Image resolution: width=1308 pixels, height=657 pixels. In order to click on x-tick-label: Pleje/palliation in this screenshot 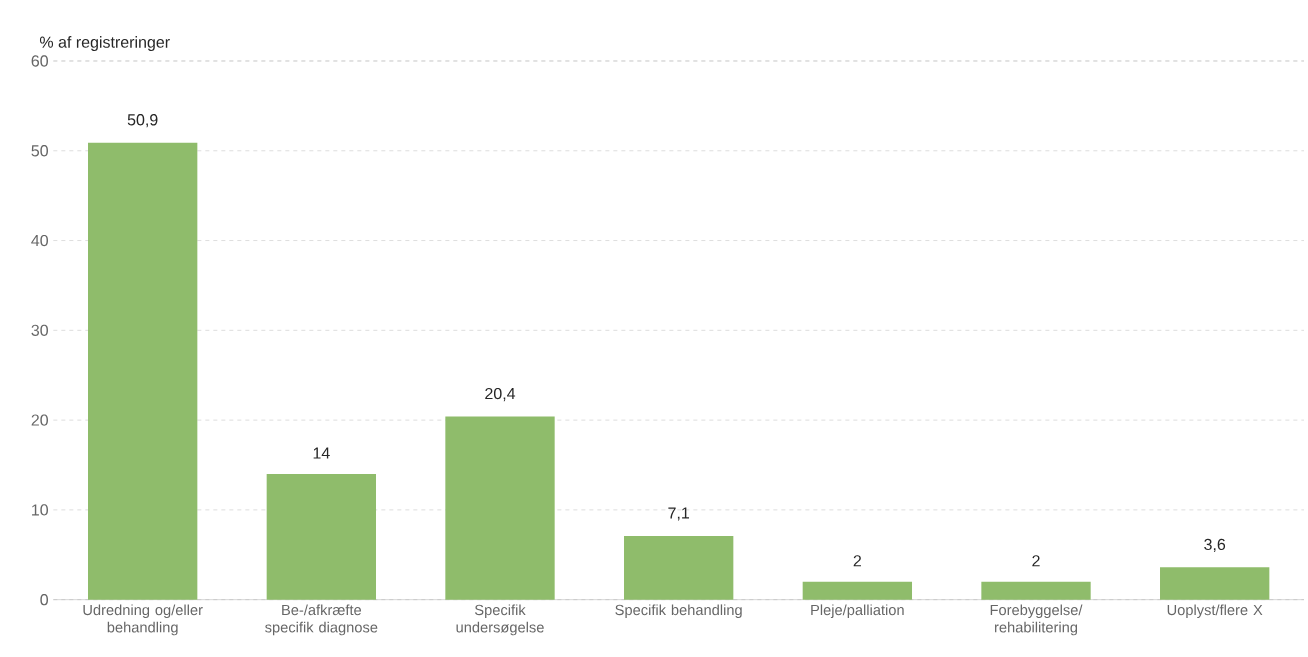, I will do `click(857, 611)`.